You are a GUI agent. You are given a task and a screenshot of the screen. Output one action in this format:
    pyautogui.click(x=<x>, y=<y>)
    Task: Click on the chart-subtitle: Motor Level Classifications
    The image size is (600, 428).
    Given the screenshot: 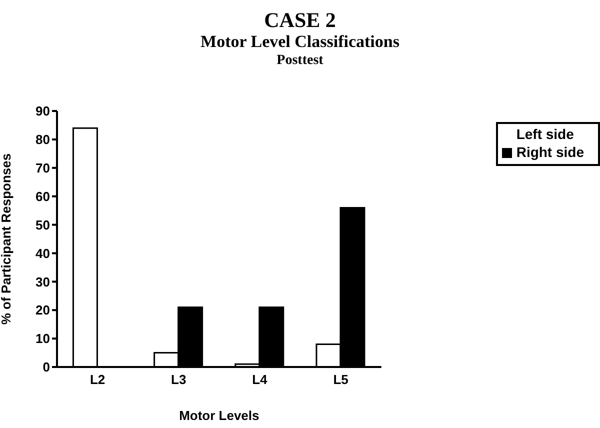 What is the action you would take?
    pyautogui.click(x=300, y=42)
    